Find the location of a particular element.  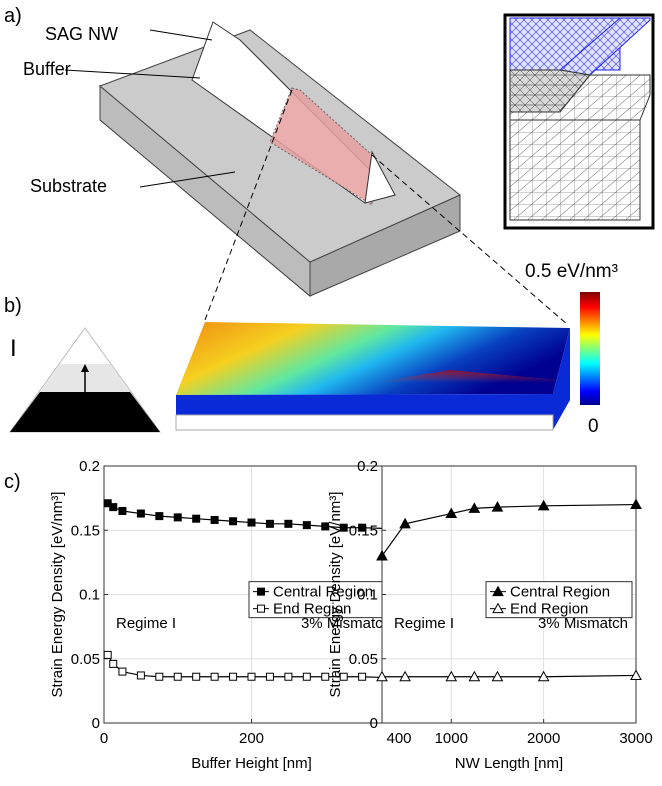

regime-label: I is located at coordinates (13, 348).